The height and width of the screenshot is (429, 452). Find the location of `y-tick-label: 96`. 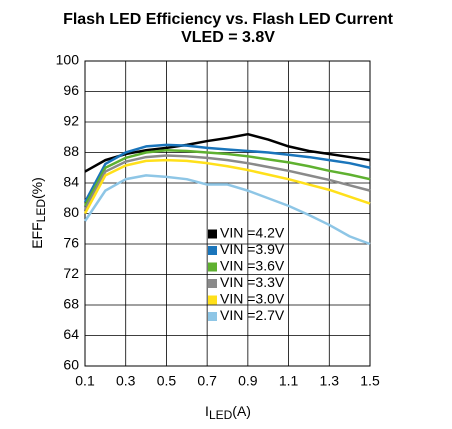

y-tick-label: 96 is located at coordinates (71, 90).